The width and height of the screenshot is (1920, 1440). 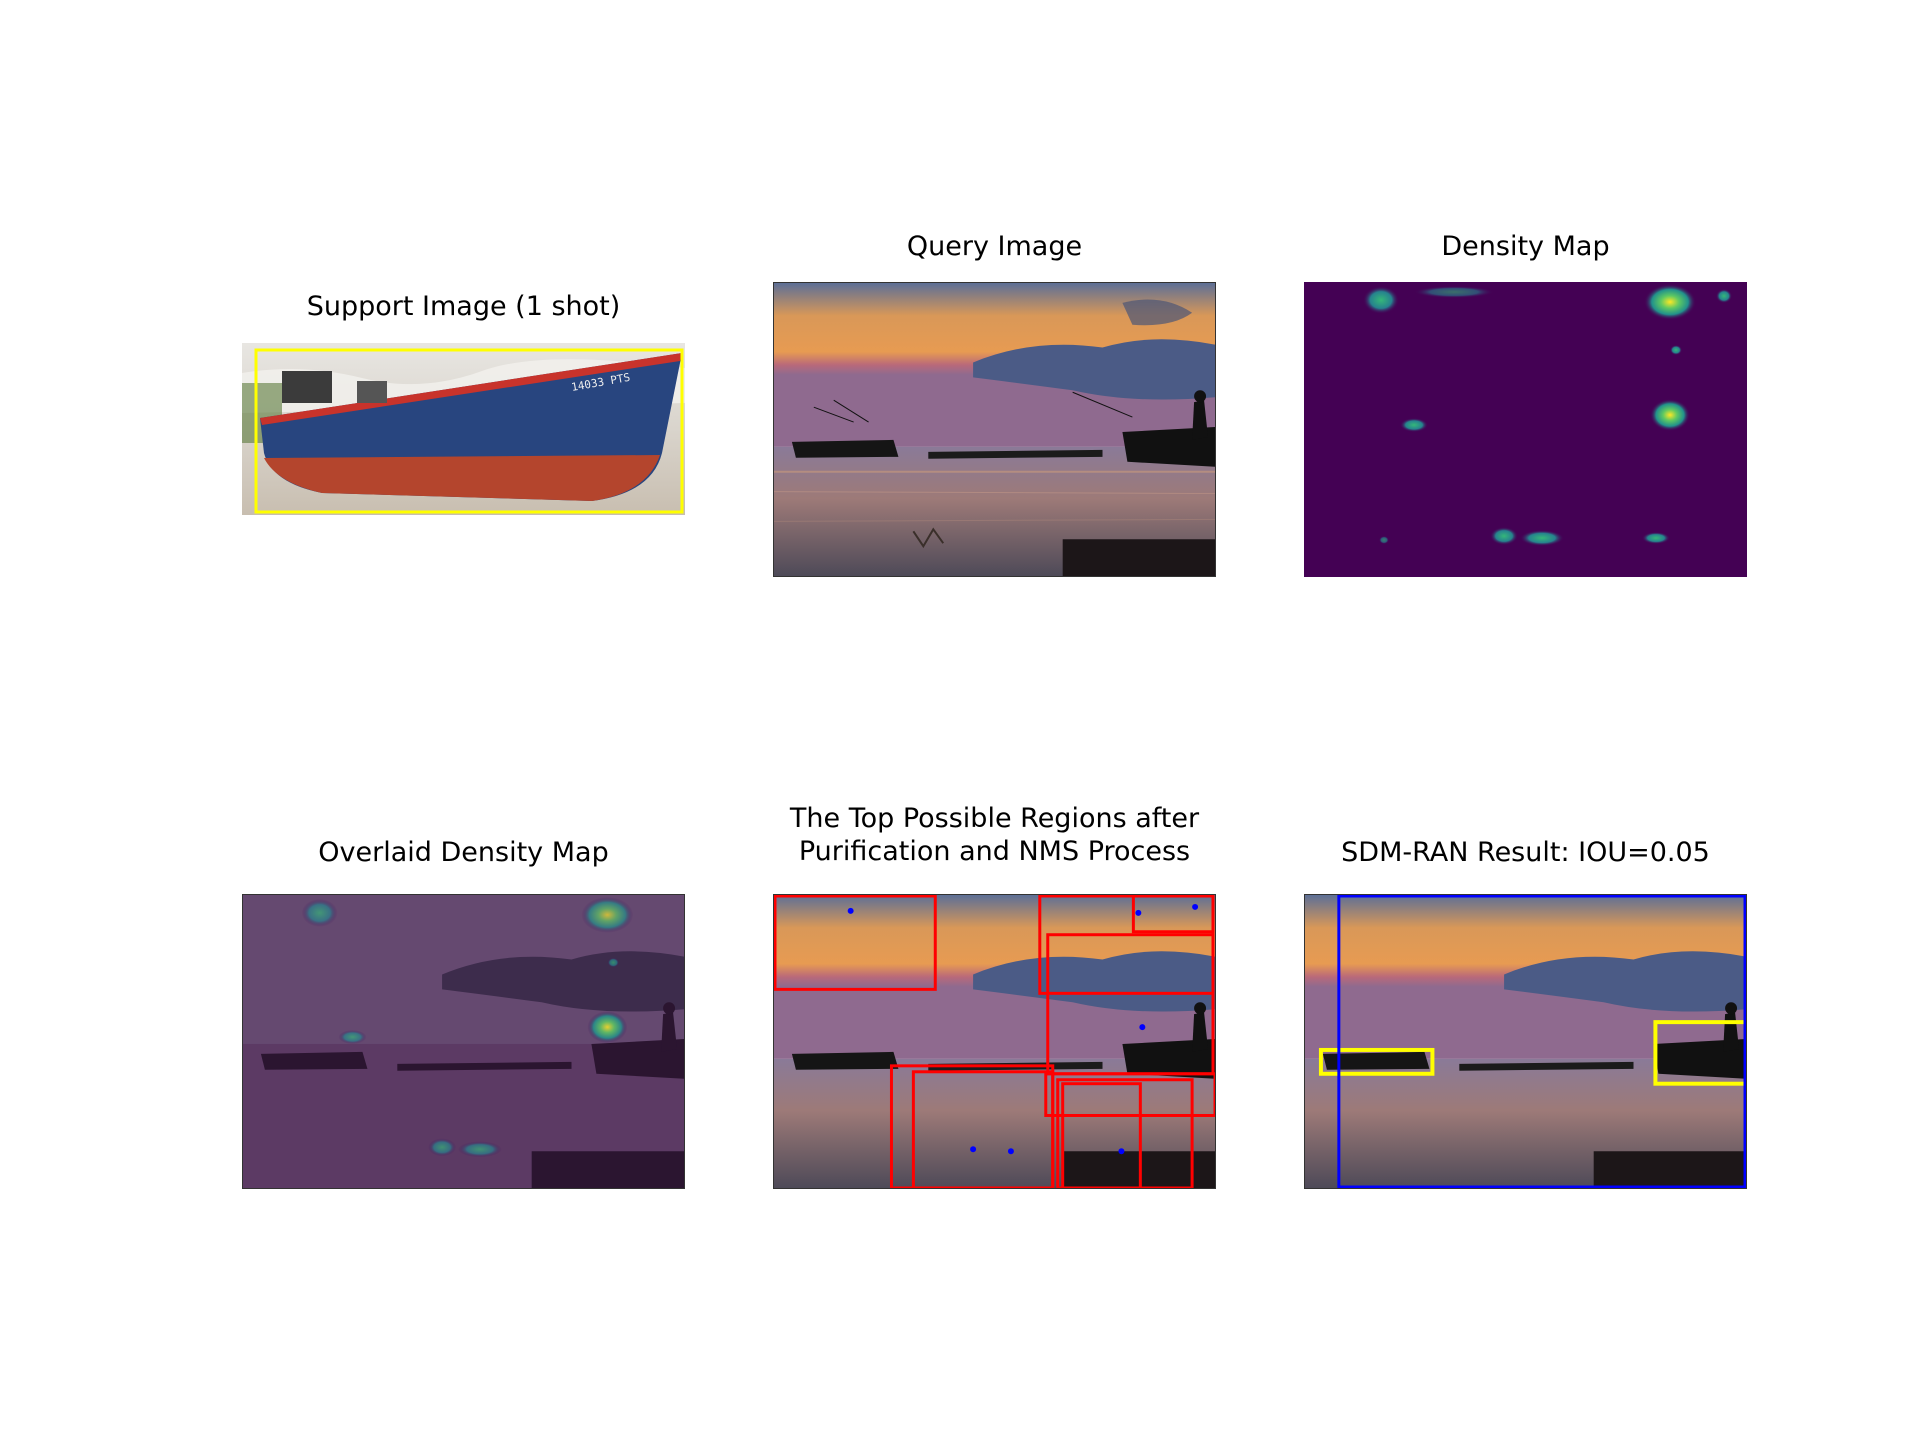 I want to click on overlaid-density-map, so click(x=463, y=1041).